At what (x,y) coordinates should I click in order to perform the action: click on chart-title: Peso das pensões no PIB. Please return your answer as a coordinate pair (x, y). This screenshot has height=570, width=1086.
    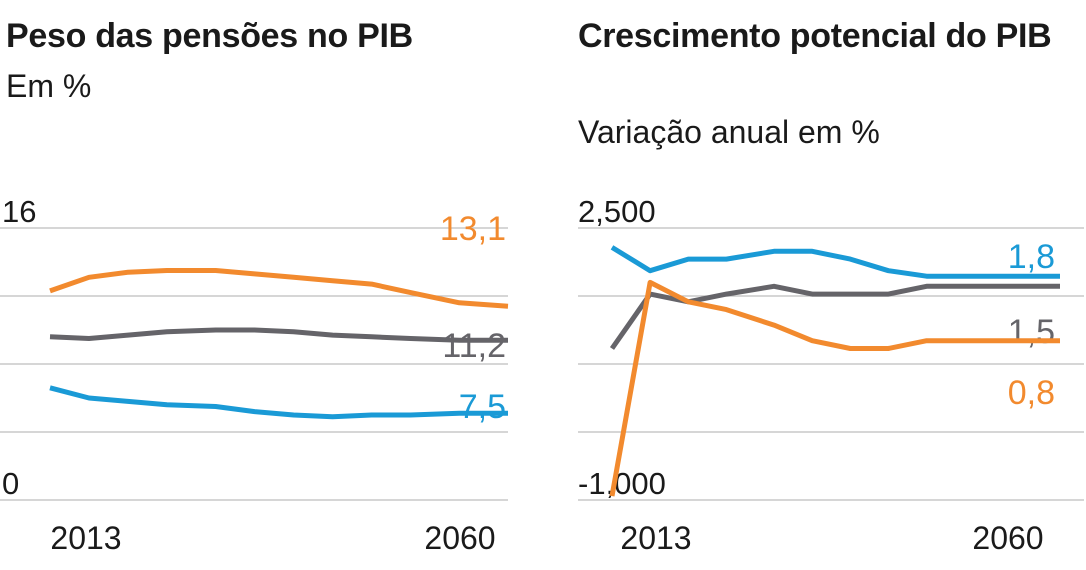
    Looking at the image, I should click on (209, 36).